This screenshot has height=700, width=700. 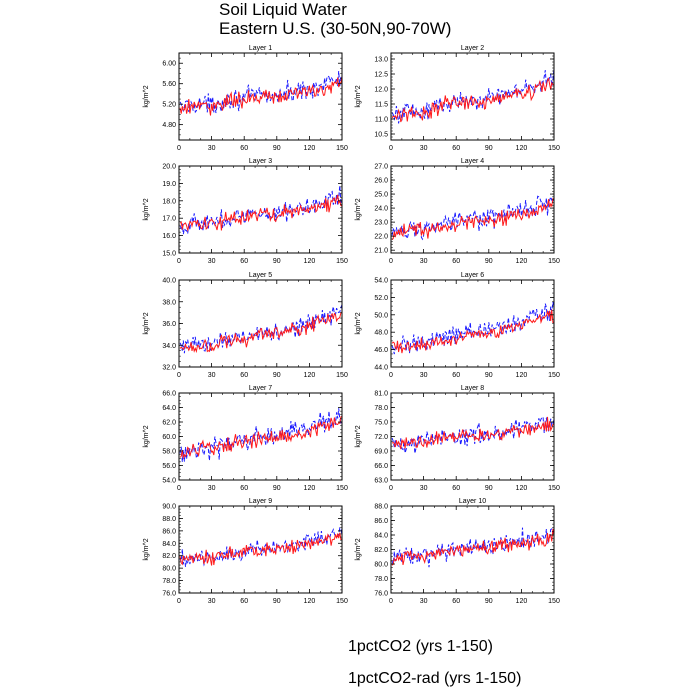 What do you see at coordinates (169, 346) in the screenshot?
I see `y-tick-label: 34.0` at bounding box center [169, 346].